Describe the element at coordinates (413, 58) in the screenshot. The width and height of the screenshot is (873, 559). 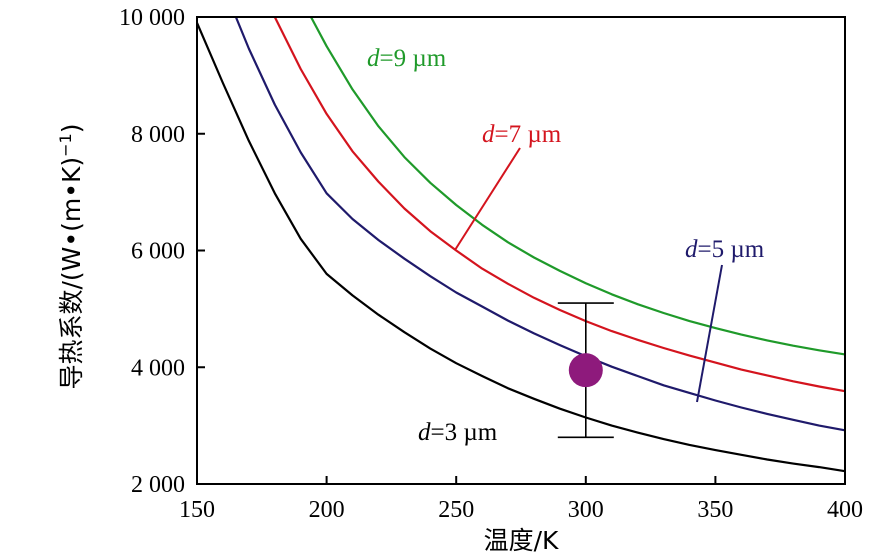
I see `series-label-value: =9 µm` at that location.